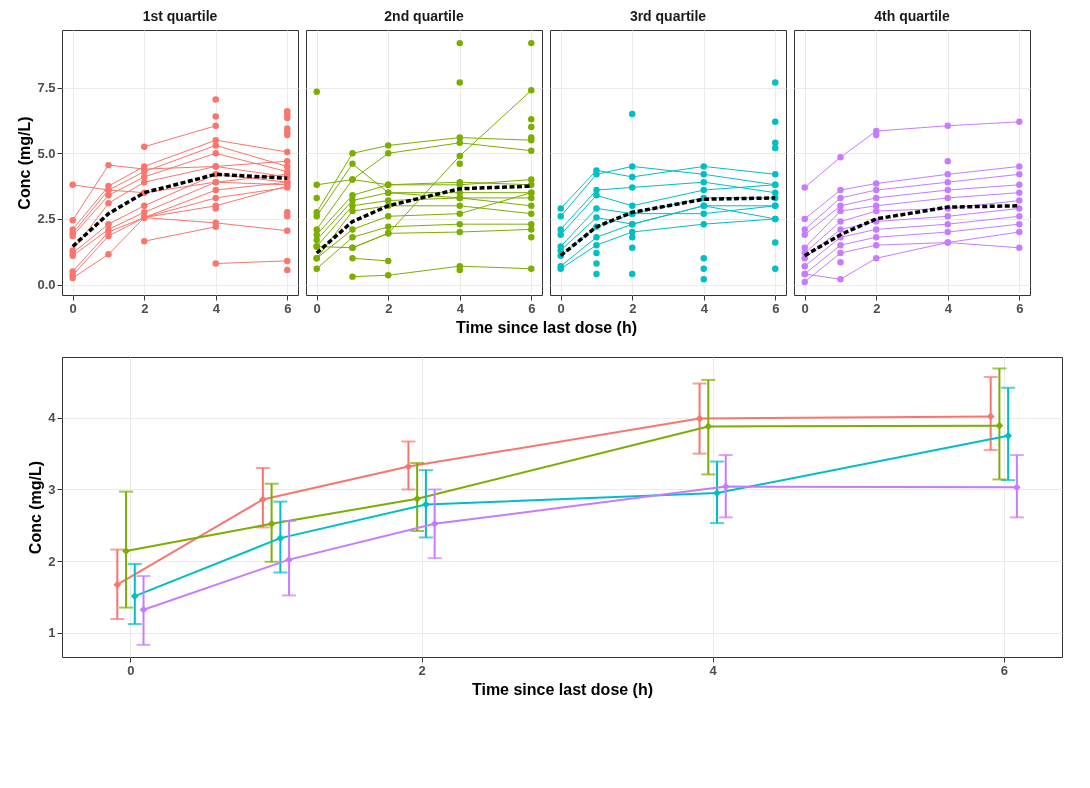 Image resolution: width=1090 pixels, height=788 pixels. What do you see at coordinates (46, 219) in the screenshot?
I see `y-tick-label: 2.5` at bounding box center [46, 219].